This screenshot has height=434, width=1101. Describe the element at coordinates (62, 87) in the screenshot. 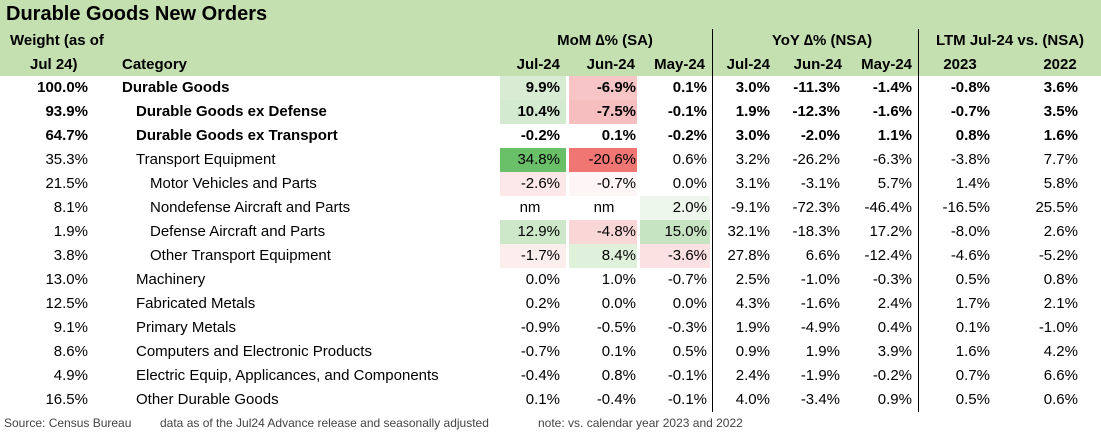

I see `weight-cell: 100.0%` at that location.